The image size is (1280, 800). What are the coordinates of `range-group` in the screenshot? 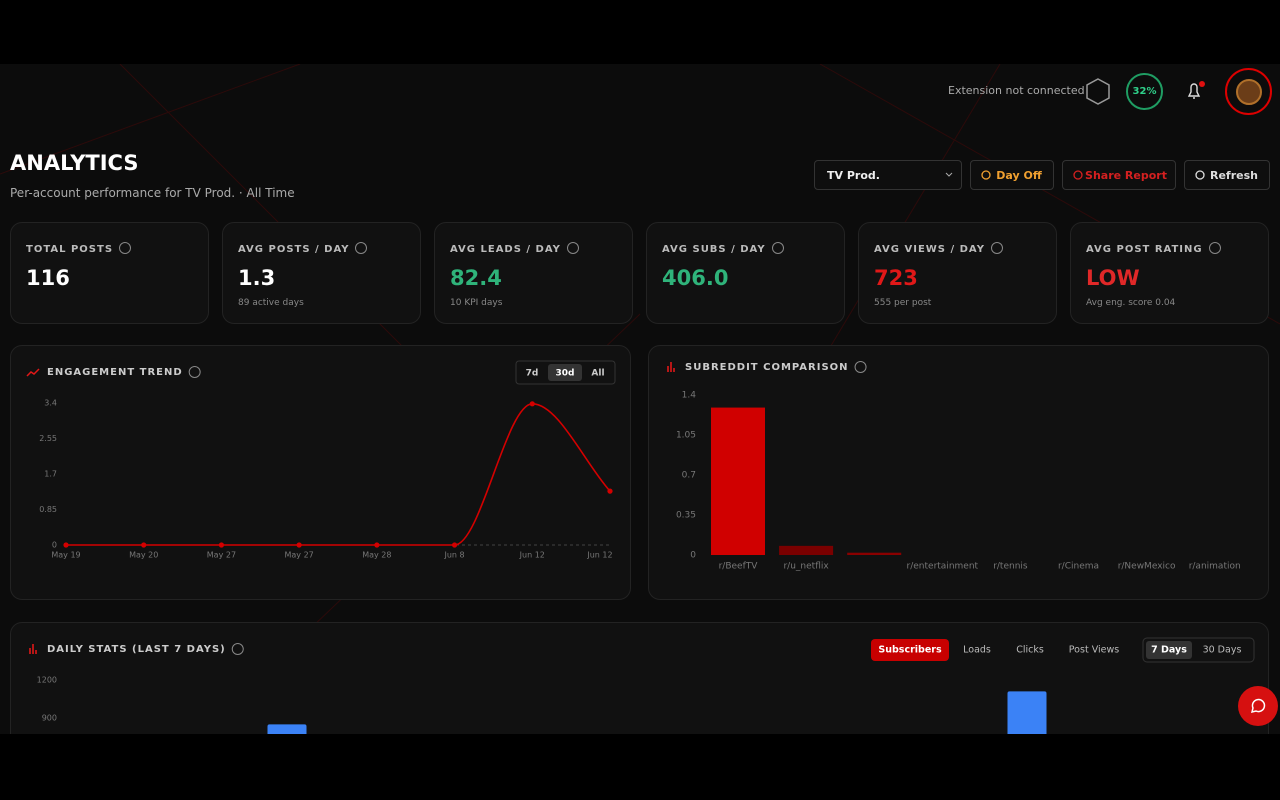 It's located at (565, 372).